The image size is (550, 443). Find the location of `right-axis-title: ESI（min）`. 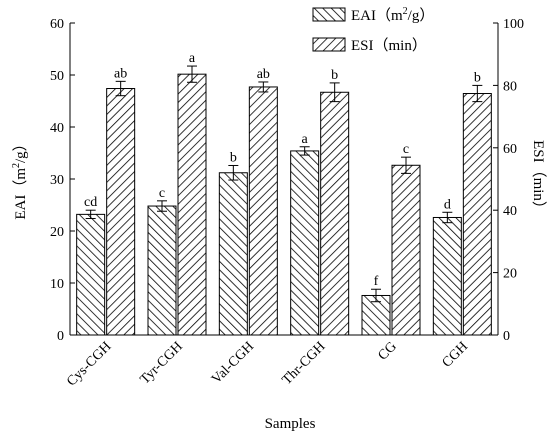

right-axis-title: ESI（min） is located at coordinates (538, 178).